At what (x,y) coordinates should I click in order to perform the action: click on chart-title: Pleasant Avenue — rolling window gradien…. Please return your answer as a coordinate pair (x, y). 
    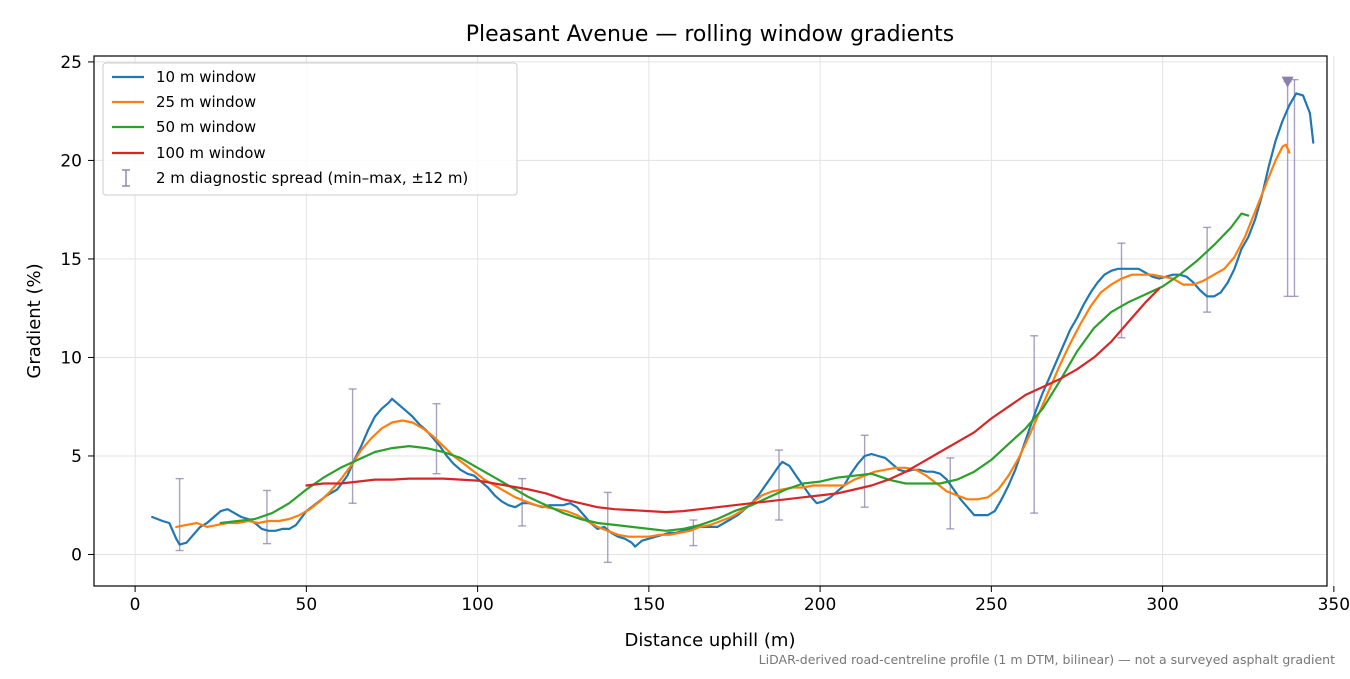
    Looking at the image, I should click on (710, 34).